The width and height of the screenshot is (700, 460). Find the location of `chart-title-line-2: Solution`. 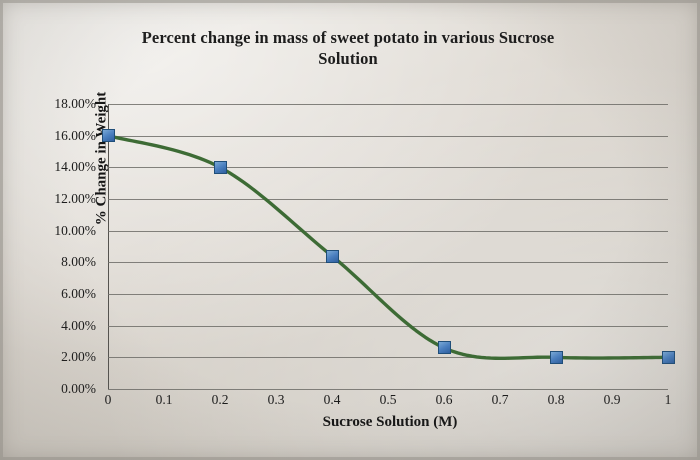

chart-title-line-2: Solution is located at coordinates (348, 59).